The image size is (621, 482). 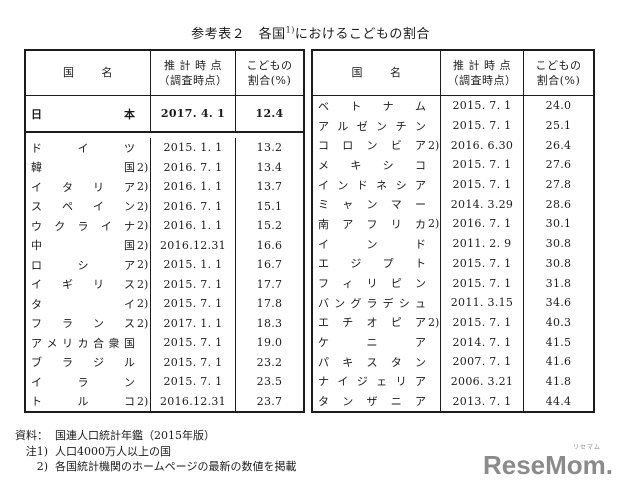 I want to click on table-row: フランス 2) 2017. 1. 1 18.3, so click(x=164, y=323).